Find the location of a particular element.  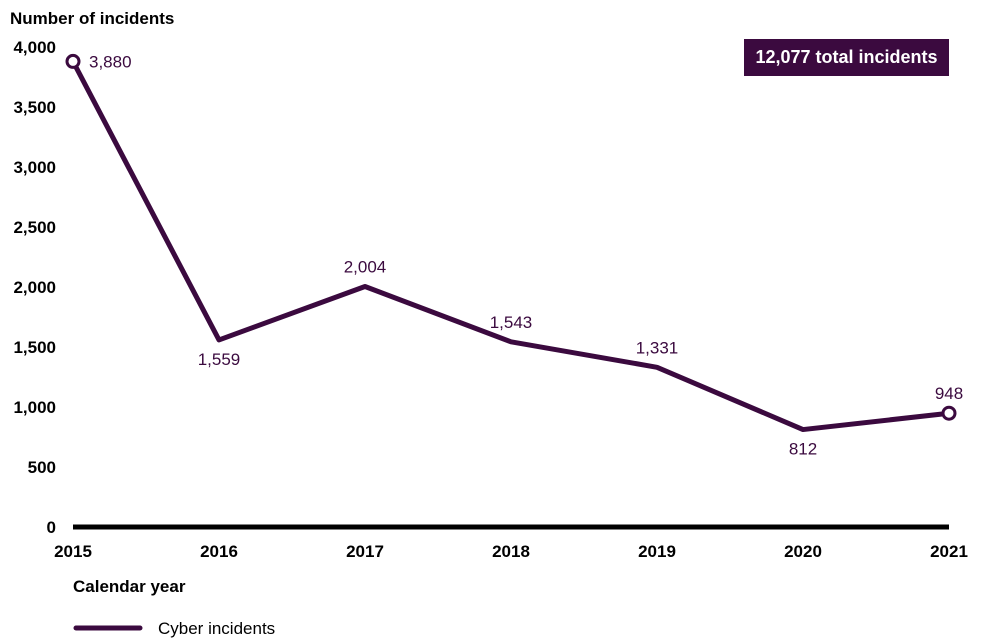

data-label: 1,543 is located at coordinates (511, 322).